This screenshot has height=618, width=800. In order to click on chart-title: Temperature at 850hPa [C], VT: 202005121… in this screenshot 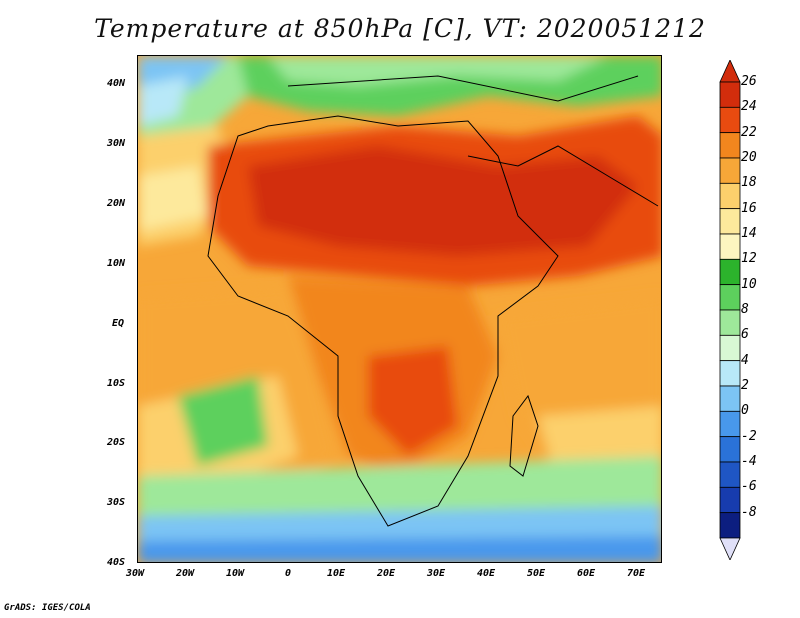, I will do `click(400, 28)`.